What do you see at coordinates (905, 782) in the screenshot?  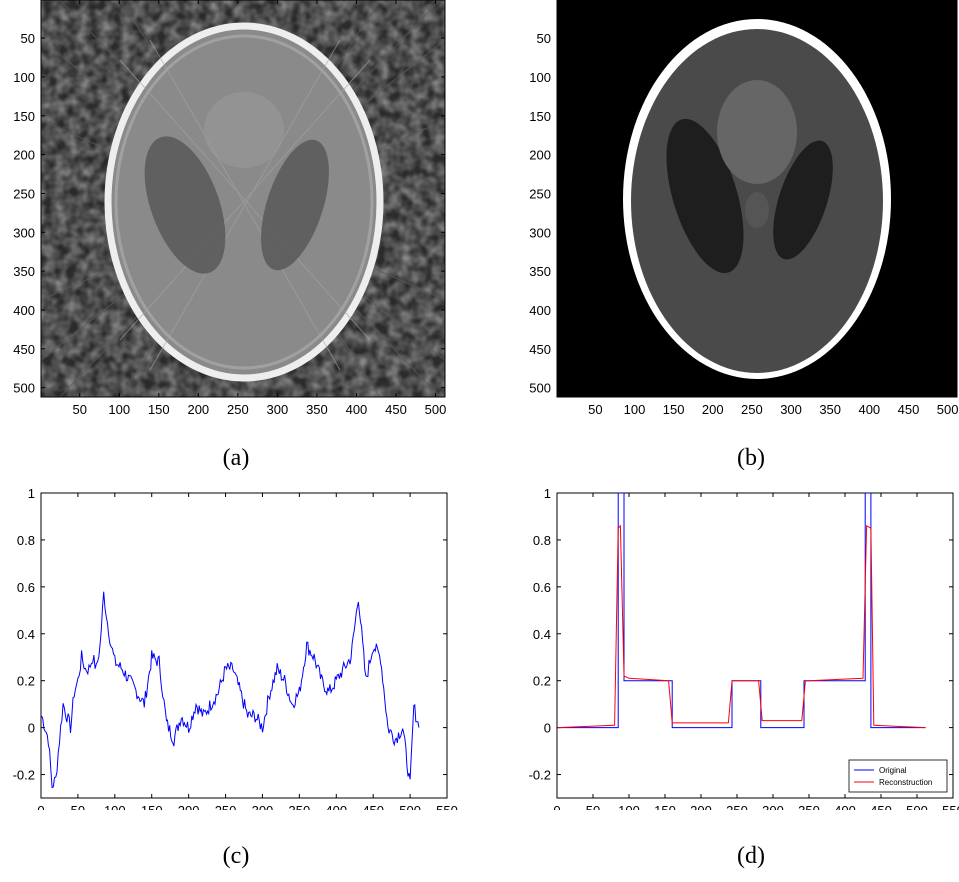 I see `legend-label-1: Reconstruction` at bounding box center [905, 782].